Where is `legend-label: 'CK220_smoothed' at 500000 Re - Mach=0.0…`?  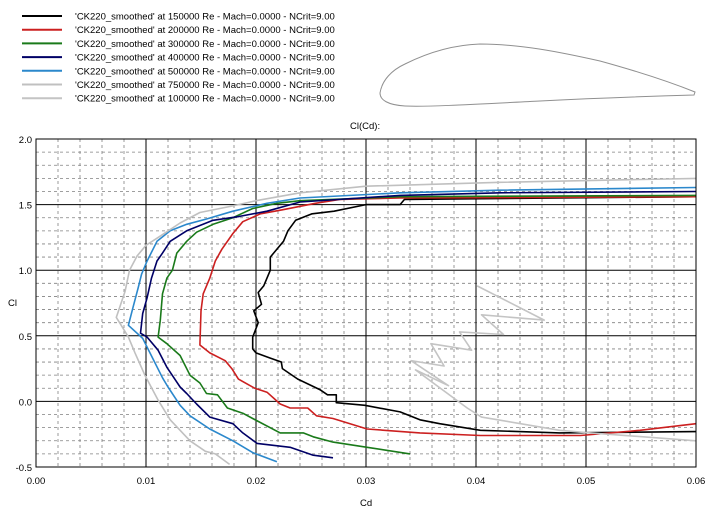 legend-label: 'CK220_smoothed' at 500000 Re - Mach=0.0… is located at coordinates (205, 71).